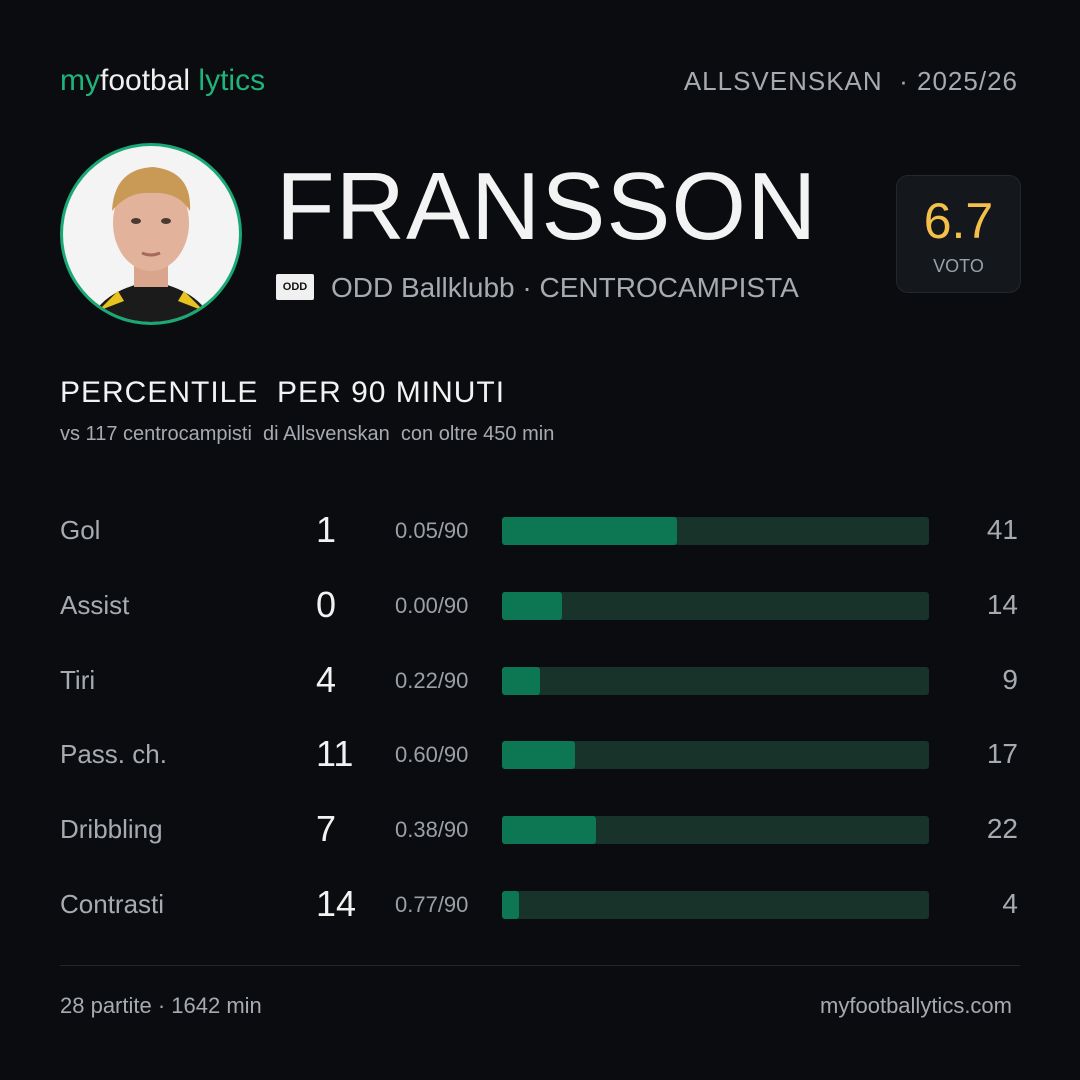 This screenshot has width=1080, height=1080. What do you see at coordinates (1010, 679) in the screenshot?
I see `stat-percentile: 9` at bounding box center [1010, 679].